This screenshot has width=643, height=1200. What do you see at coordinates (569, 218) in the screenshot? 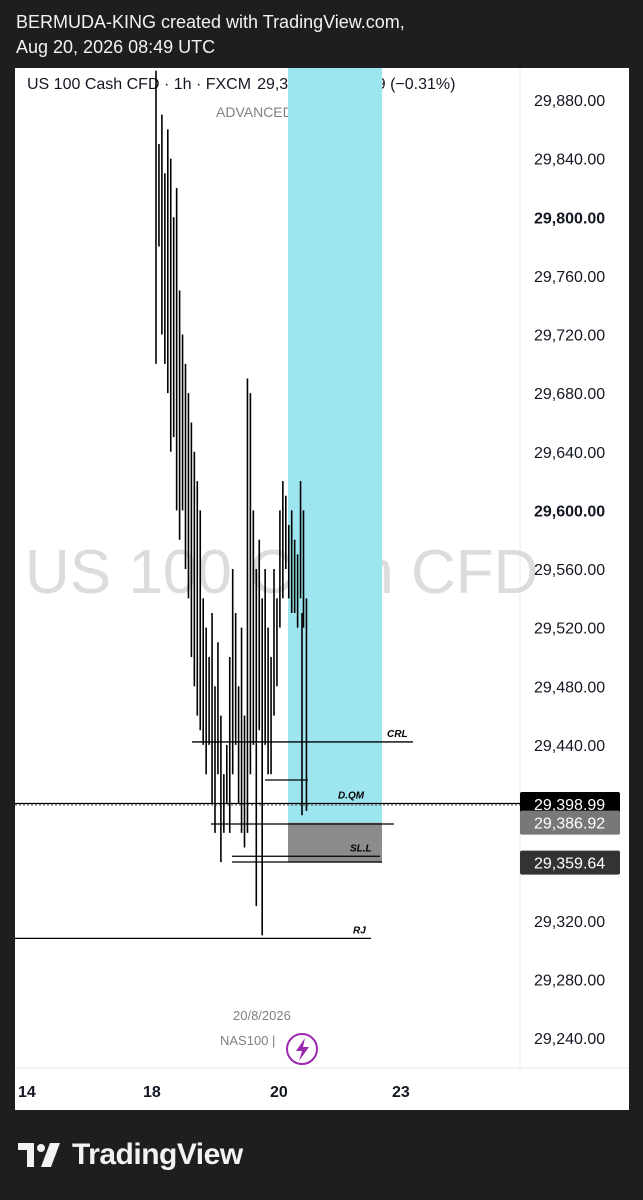
I see `y-tick-label: 29,800.00` at bounding box center [569, 218].